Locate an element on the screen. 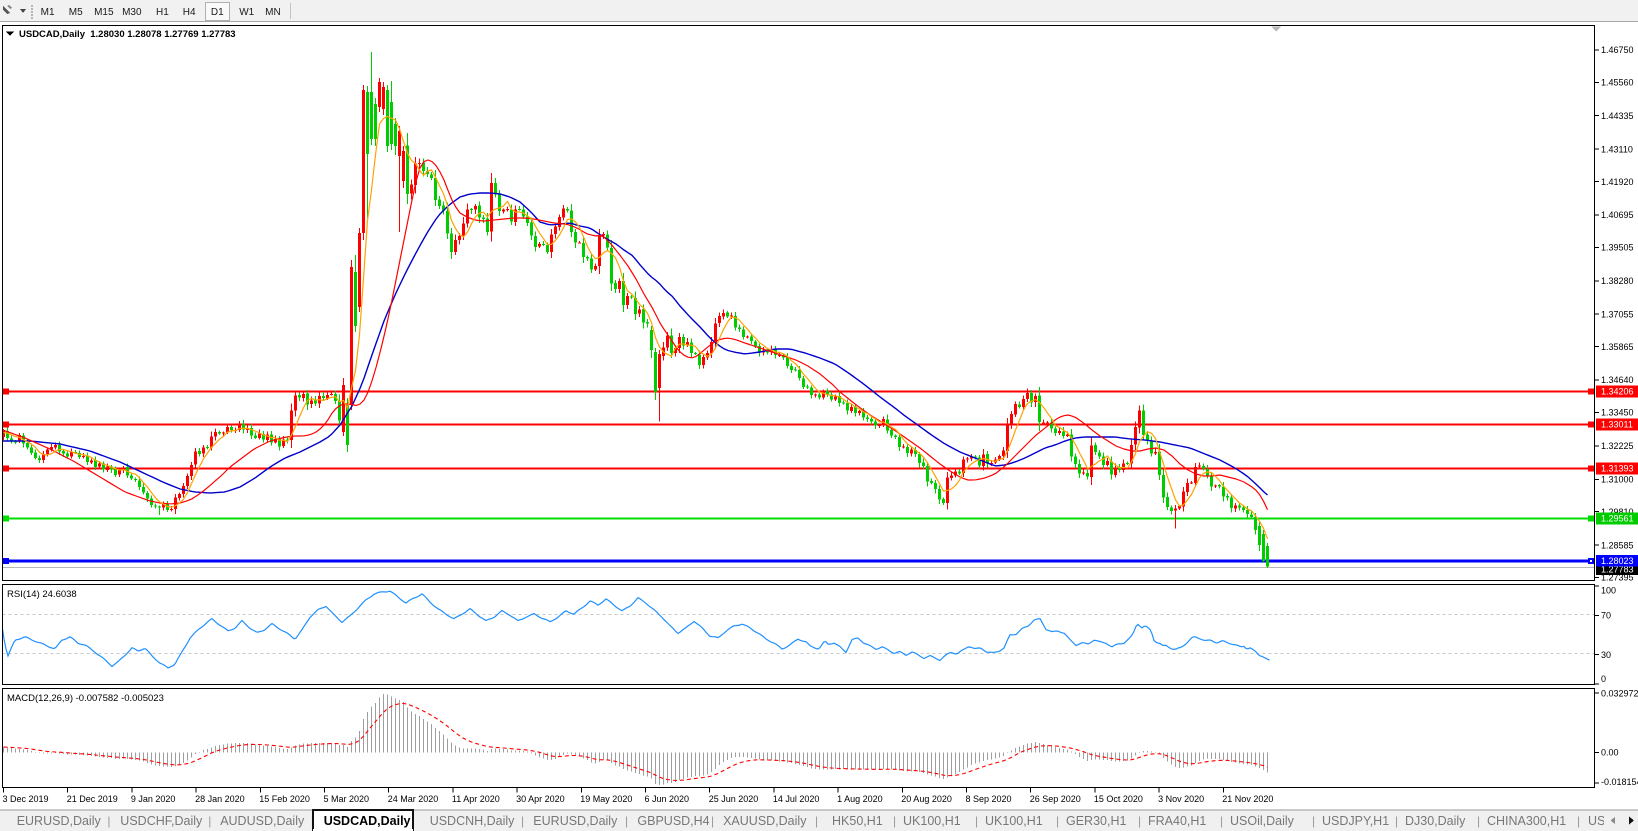  svg-text: 5 Mar 2020 is located at coordinates (347, 799).